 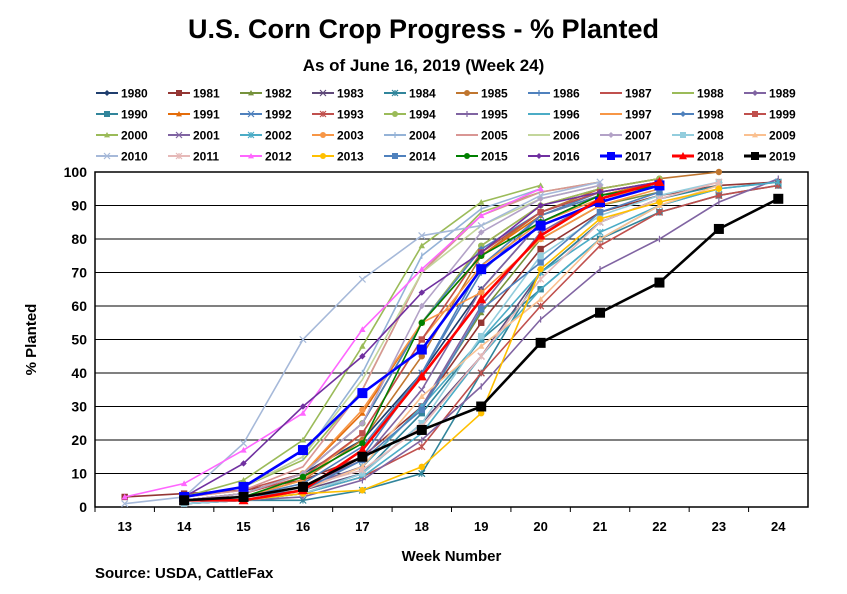 What do you see at coordinates (494, 157) in the screenshot?
I see `legend-label: 2015` at bounding box center [494, 157].